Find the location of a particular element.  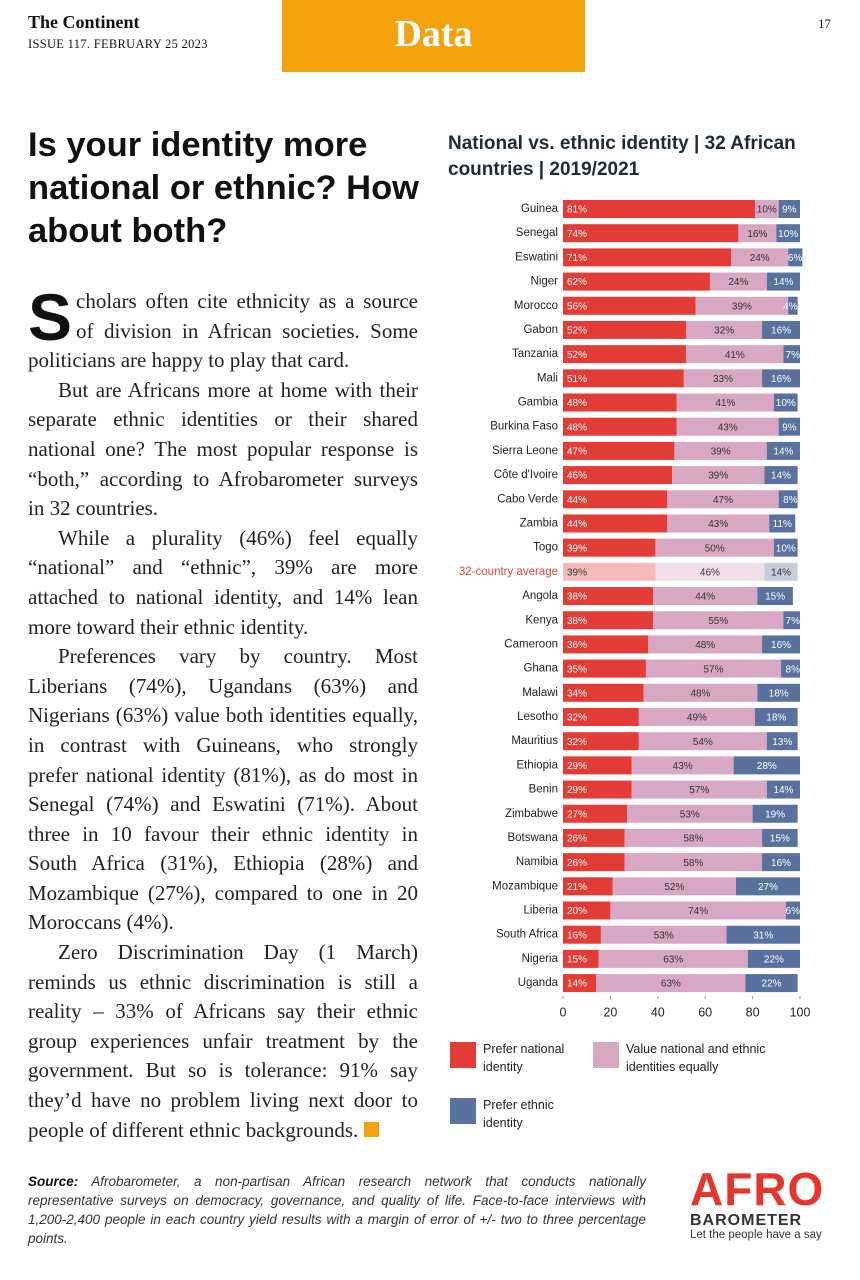

value-label: 81% is located at coordinates (577, 210).